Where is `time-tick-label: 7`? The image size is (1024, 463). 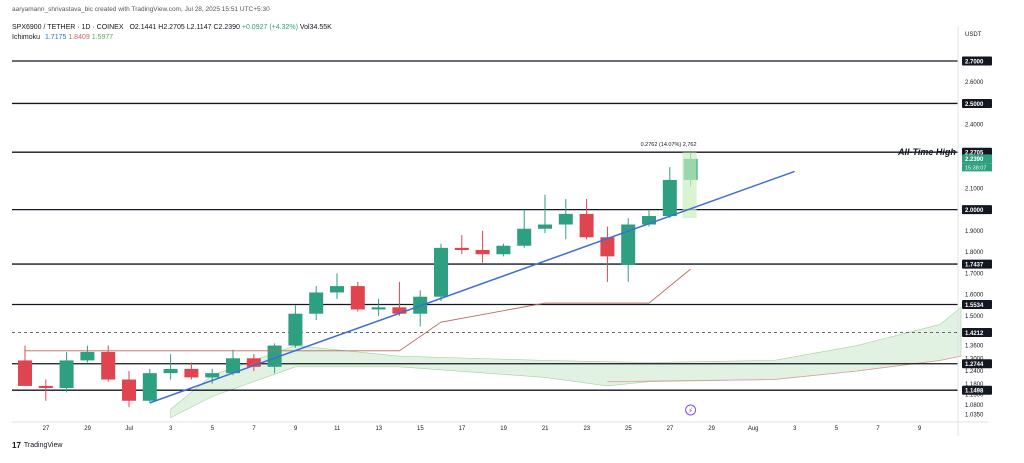 time-tick-label: 7 is located at coordinates (878, 429).